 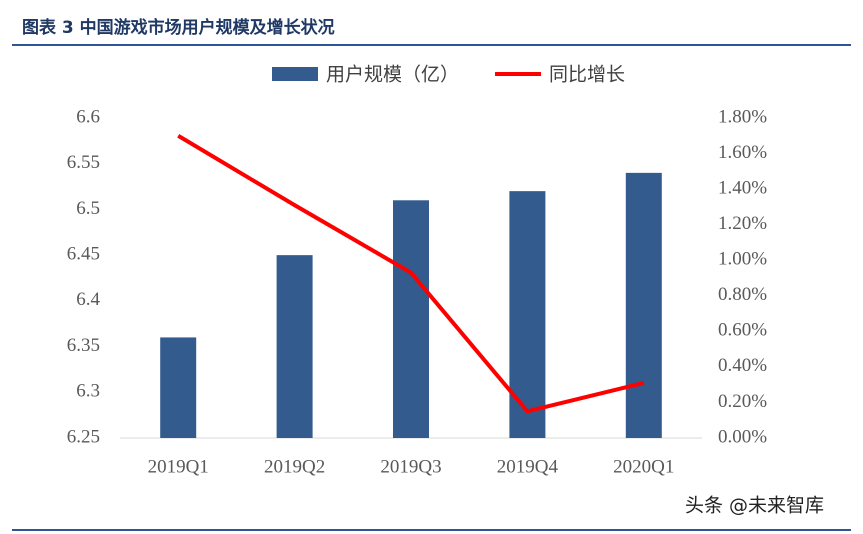 I want to click on y2-tick-label: 0.60%, so click(x=742, y=330).